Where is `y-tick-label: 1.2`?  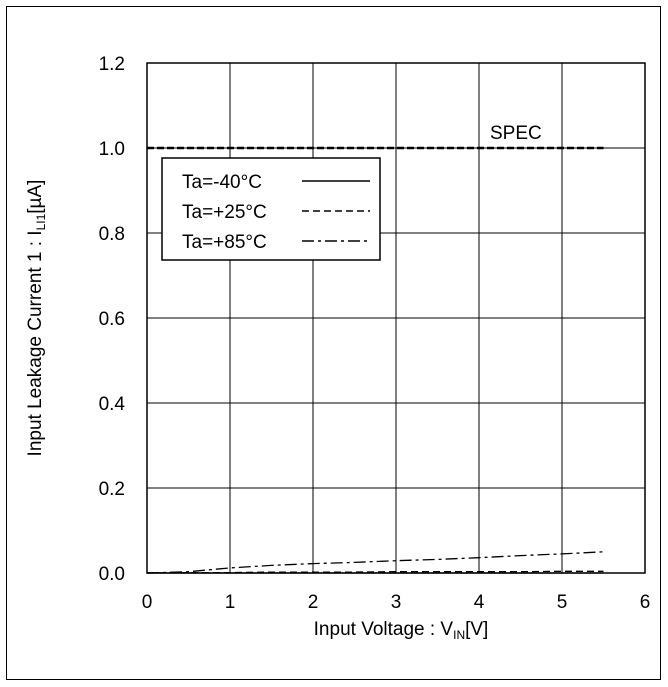
y-tick-label: 1.2 is located at coordinates (112, 64).